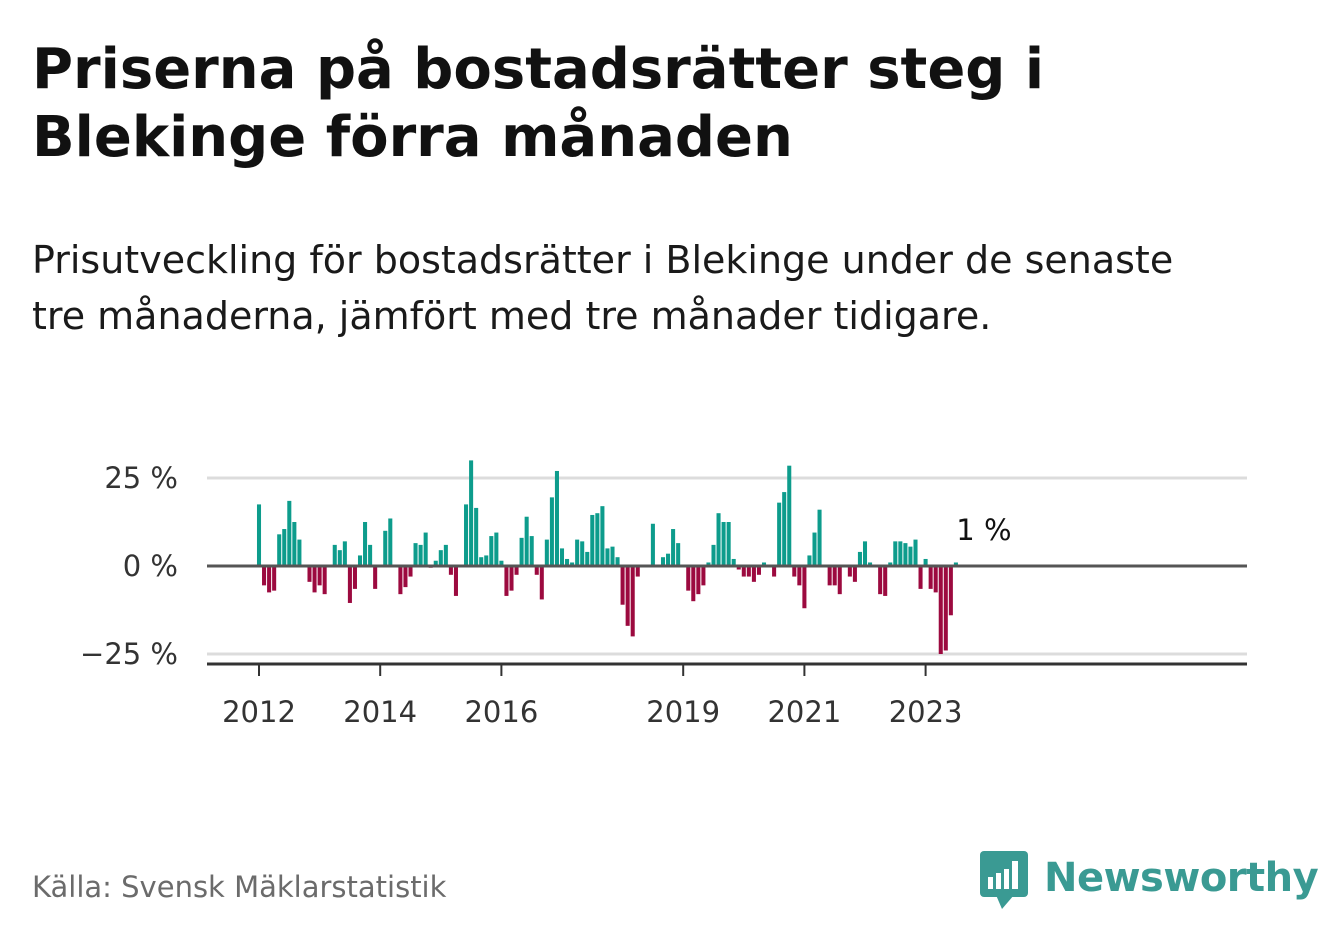  I want to click on y-axis-ticks: 25 % 0 % −25 %, so click(129, 566).